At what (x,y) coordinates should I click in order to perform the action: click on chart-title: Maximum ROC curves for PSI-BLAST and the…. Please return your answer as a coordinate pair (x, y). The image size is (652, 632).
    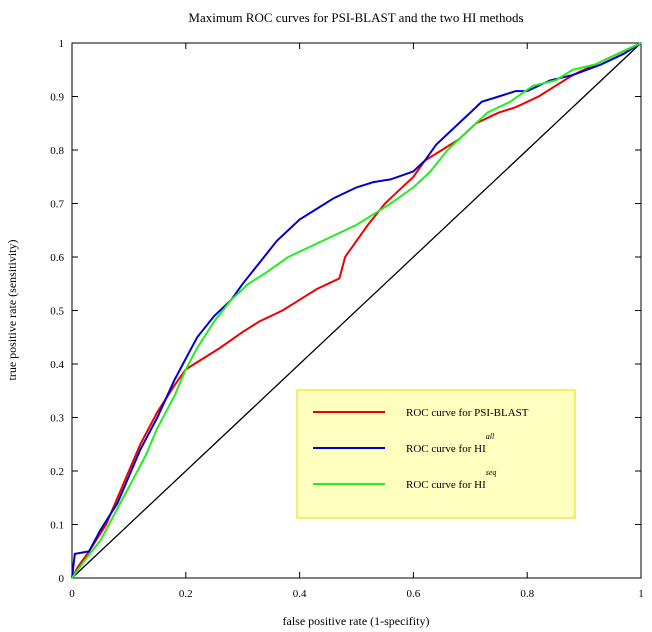
    Looking at the image, I should click on (355, 17).